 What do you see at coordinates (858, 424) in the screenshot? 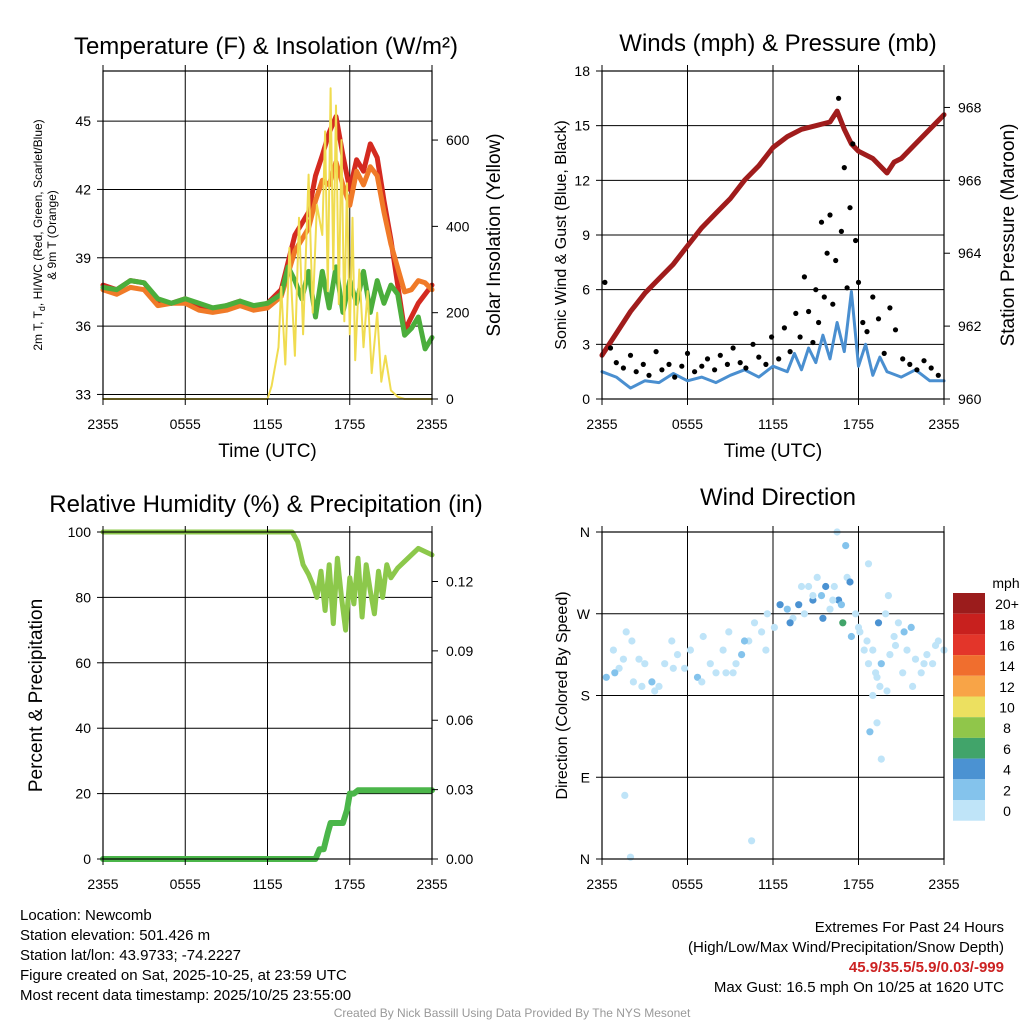
I see `x-tick-label: 1755` at bounding box center [858, 424].